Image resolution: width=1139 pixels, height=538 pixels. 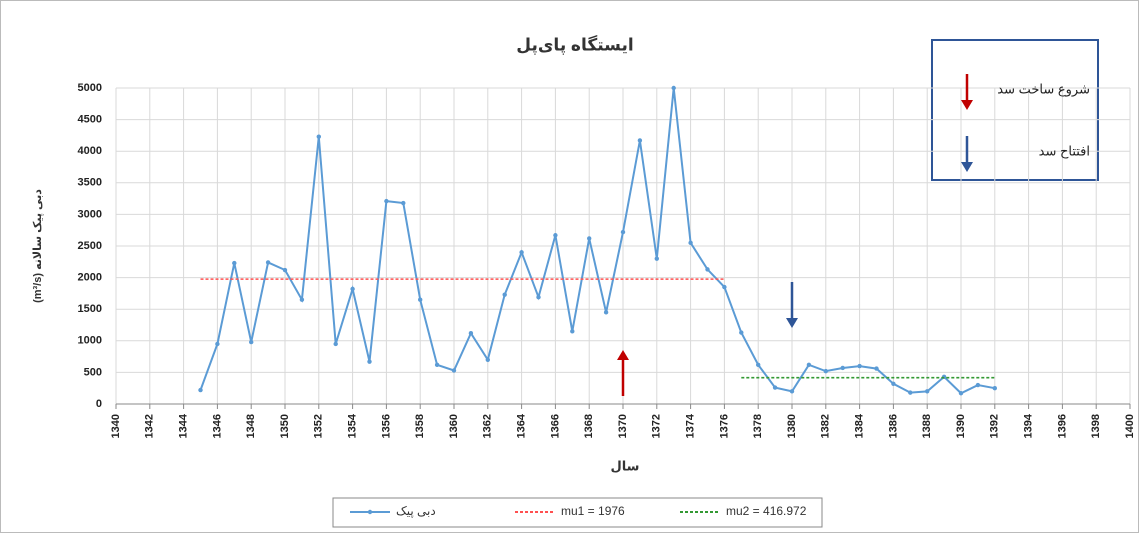 What do you see at coordinates (555, 426) in the screenshot?
I see `x-tick-label: 1366` at bounding box center [555, 426].